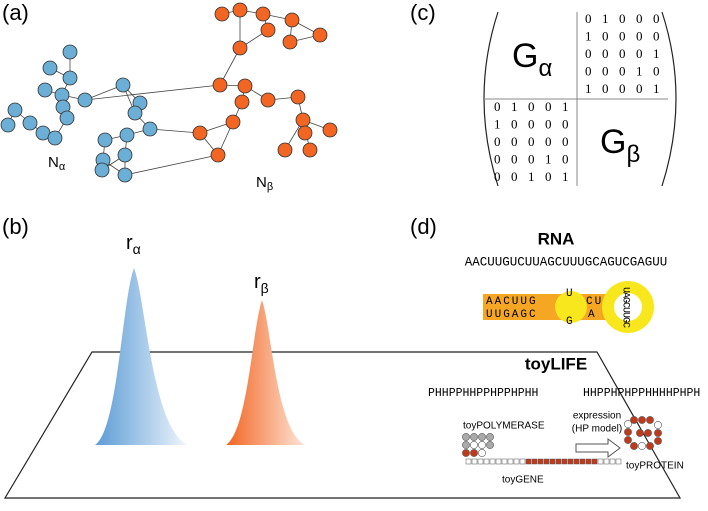 The height and width of the screenshot is (511, 708). I want to click on hp-sequence: HHPPHPHPPHHHHPHPH, so click(641, 393).